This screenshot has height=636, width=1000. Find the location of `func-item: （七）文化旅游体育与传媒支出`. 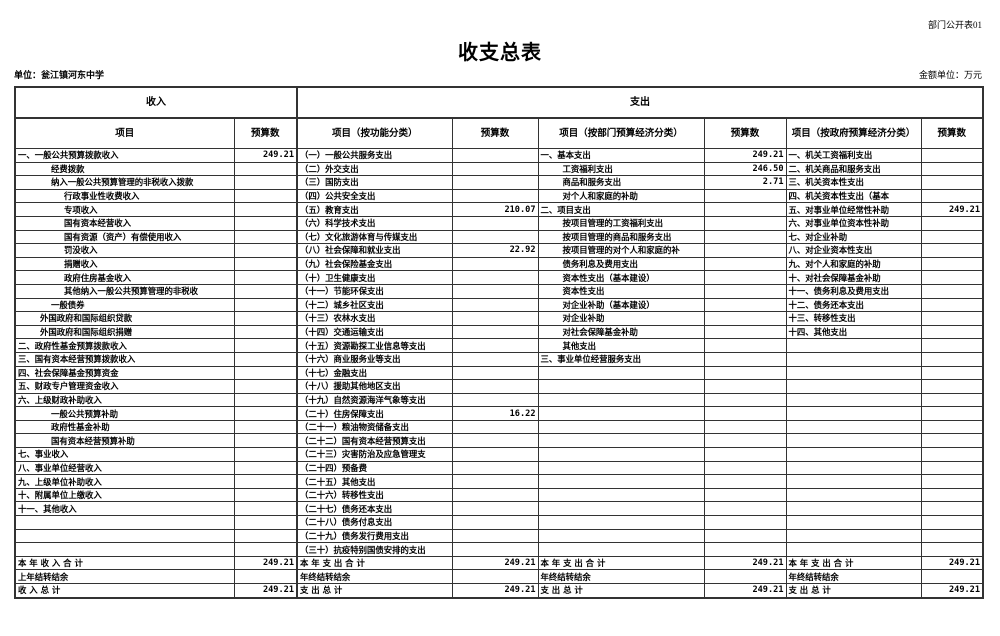

func-item: （七）文化旅游体育与传媒支出 is located at coordinates (374, 237).